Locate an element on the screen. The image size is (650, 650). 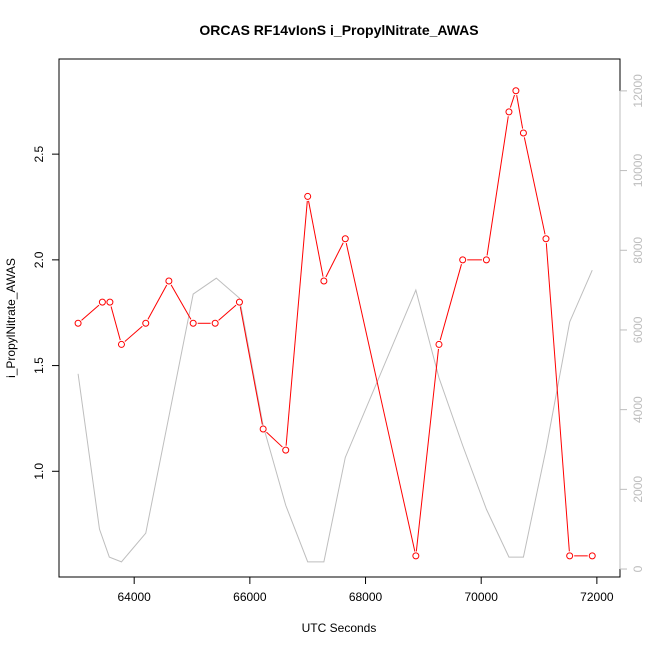
y-axis-label: i_PropylNitrate_AWAS is located at coordinates (11, 318).